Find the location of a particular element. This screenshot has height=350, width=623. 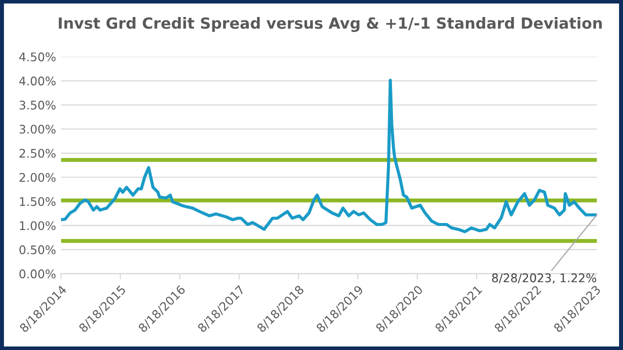

chart-title: Invst Grd Credit Spread versus Avg & +1/-1 Standard Deviation is located at coordinates (330, 24).